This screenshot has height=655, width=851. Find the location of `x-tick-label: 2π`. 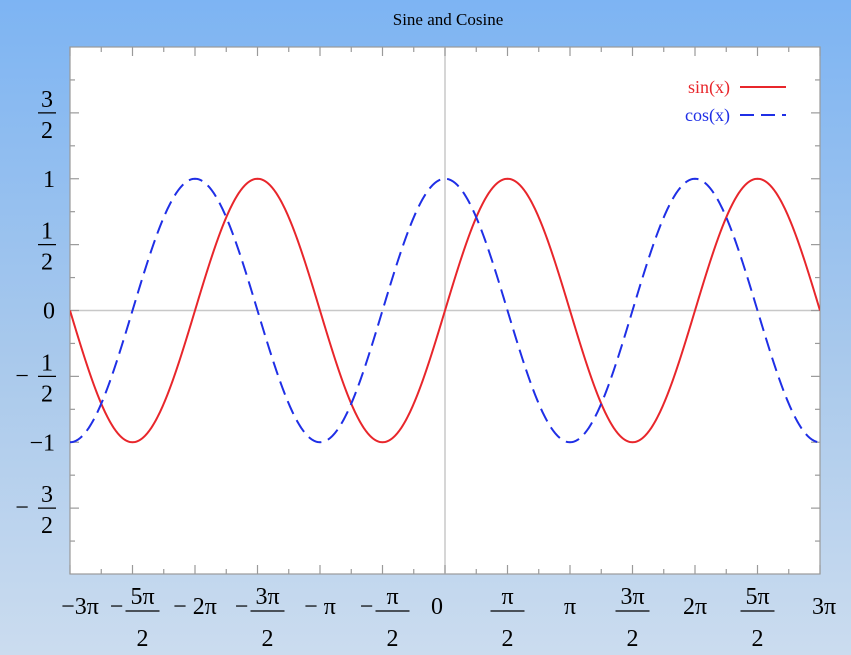

x-tick-label: 2π is located at coordinates (695, 607).